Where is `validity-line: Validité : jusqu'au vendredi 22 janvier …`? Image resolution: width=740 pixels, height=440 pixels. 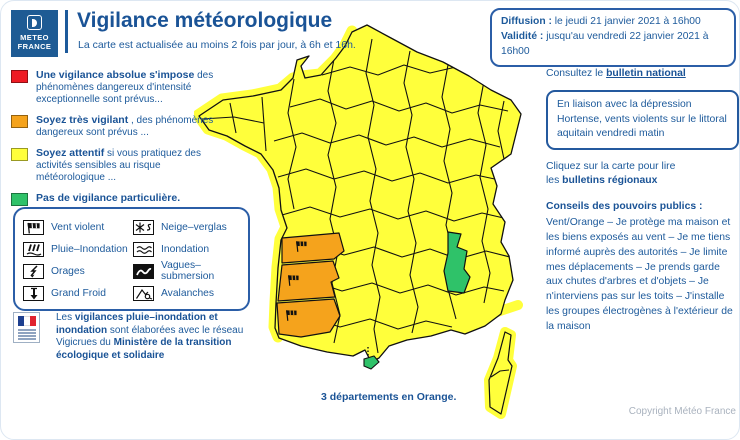 validity-line: Validité : jusqu'au vendredi 22 janvier … is located at coordinates (605, 43).